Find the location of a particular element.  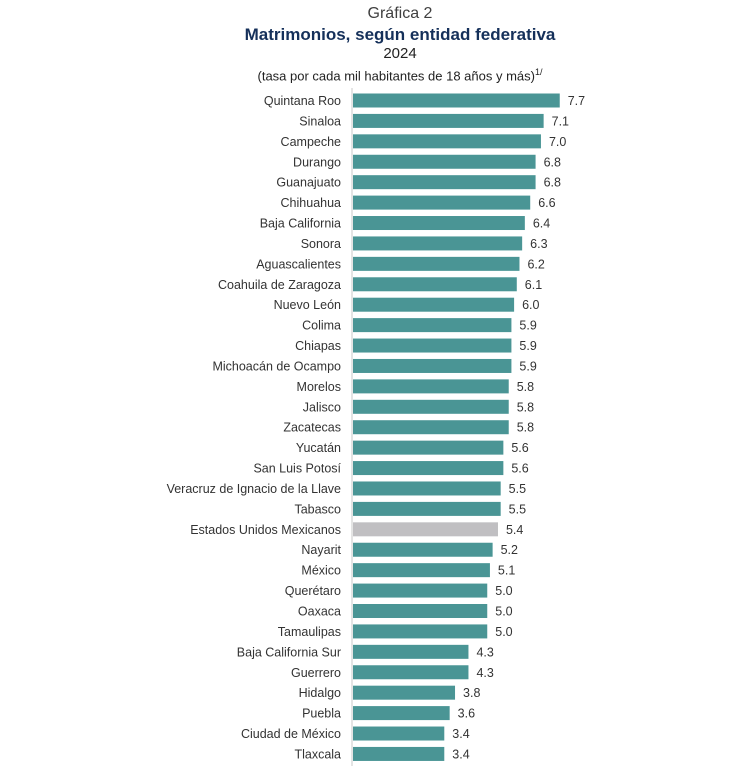

category-label: Campeche is located at coordinates (311, 142).